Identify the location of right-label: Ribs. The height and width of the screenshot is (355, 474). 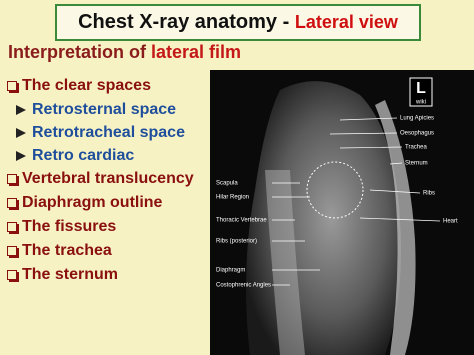
(429, 194).